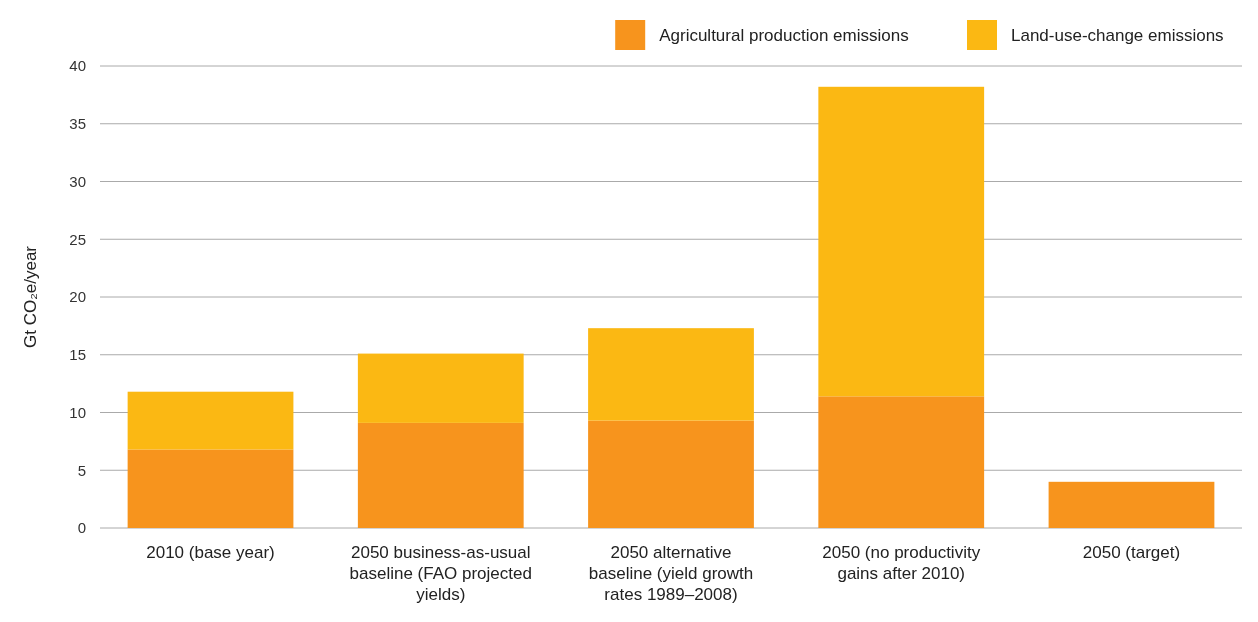  I want to click on y-tick-label: 30, so click(77, 181).